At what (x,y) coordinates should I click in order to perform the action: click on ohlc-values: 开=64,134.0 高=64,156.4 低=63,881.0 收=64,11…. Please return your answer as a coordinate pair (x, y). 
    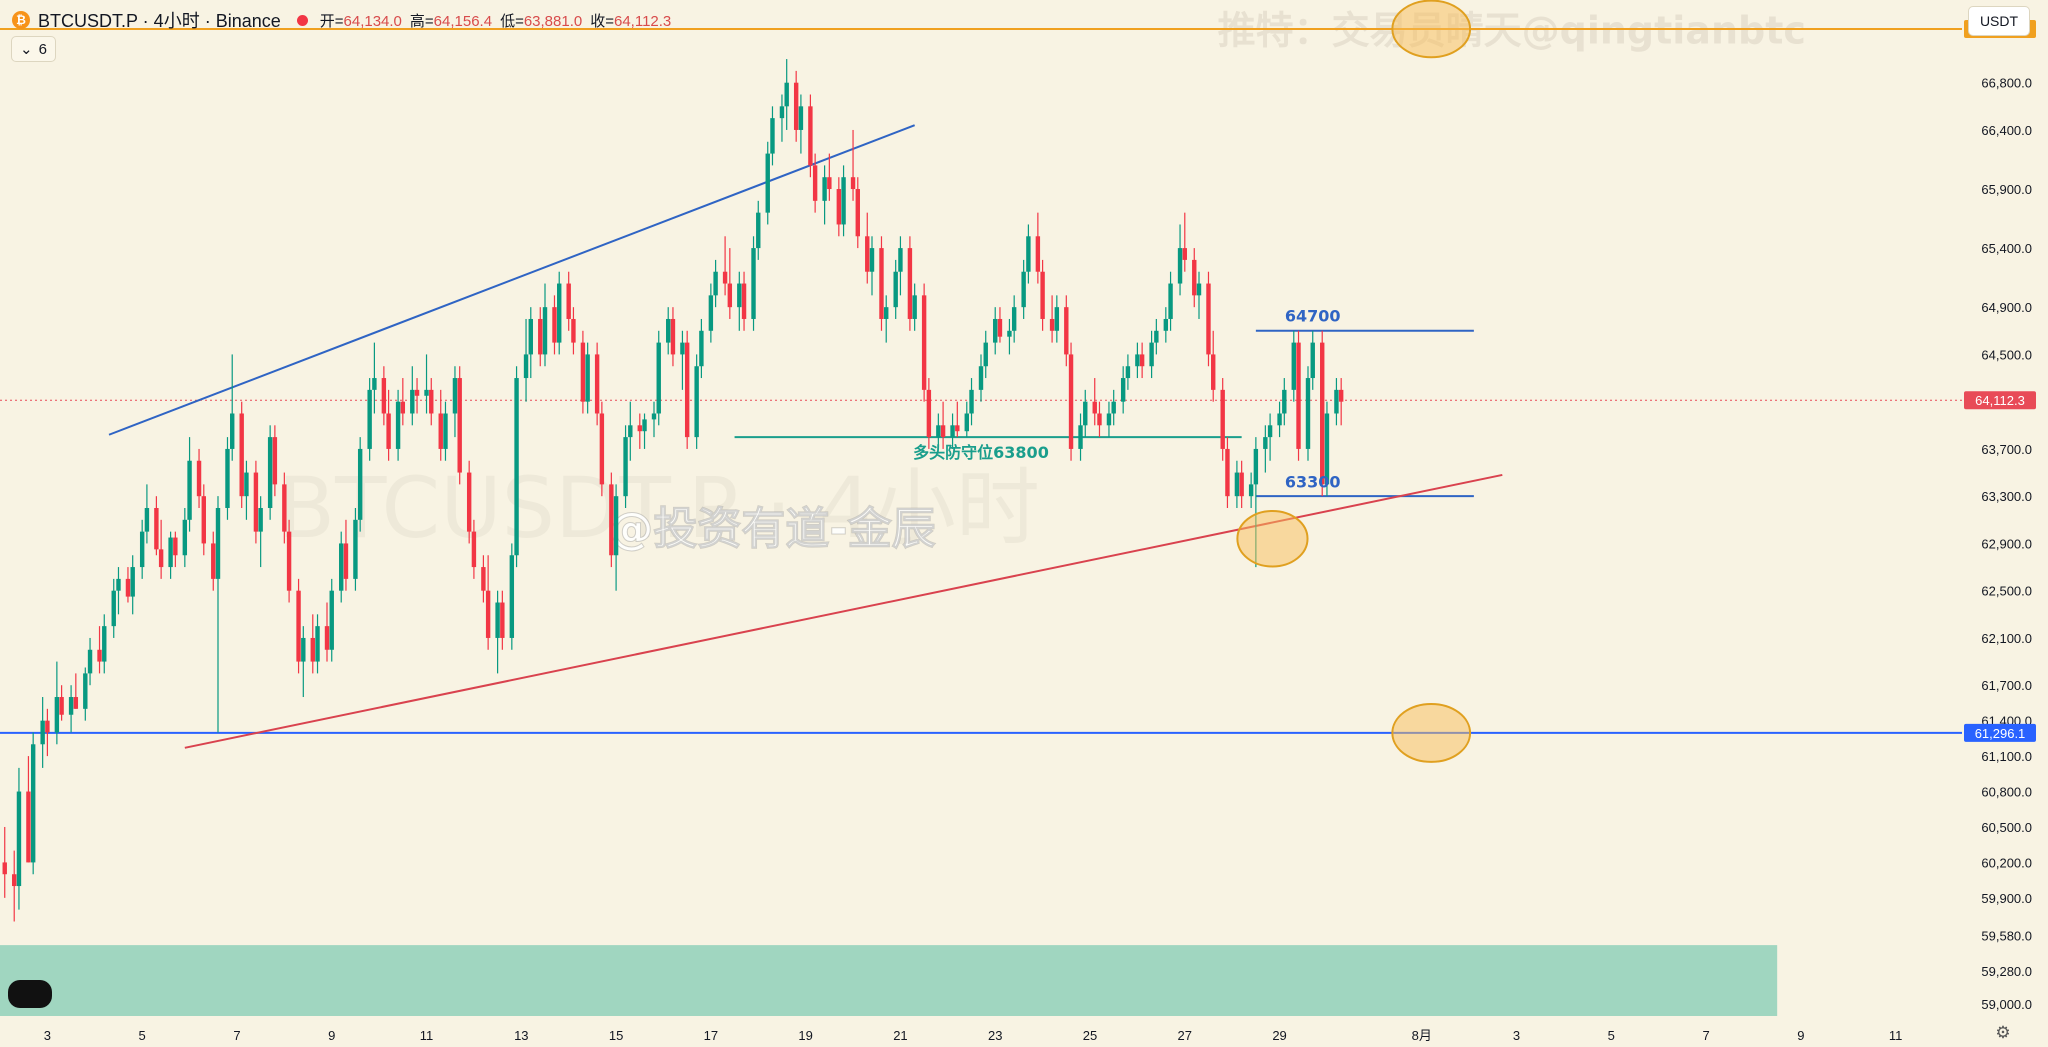
    Looking at the image, I should click on (496, 20).